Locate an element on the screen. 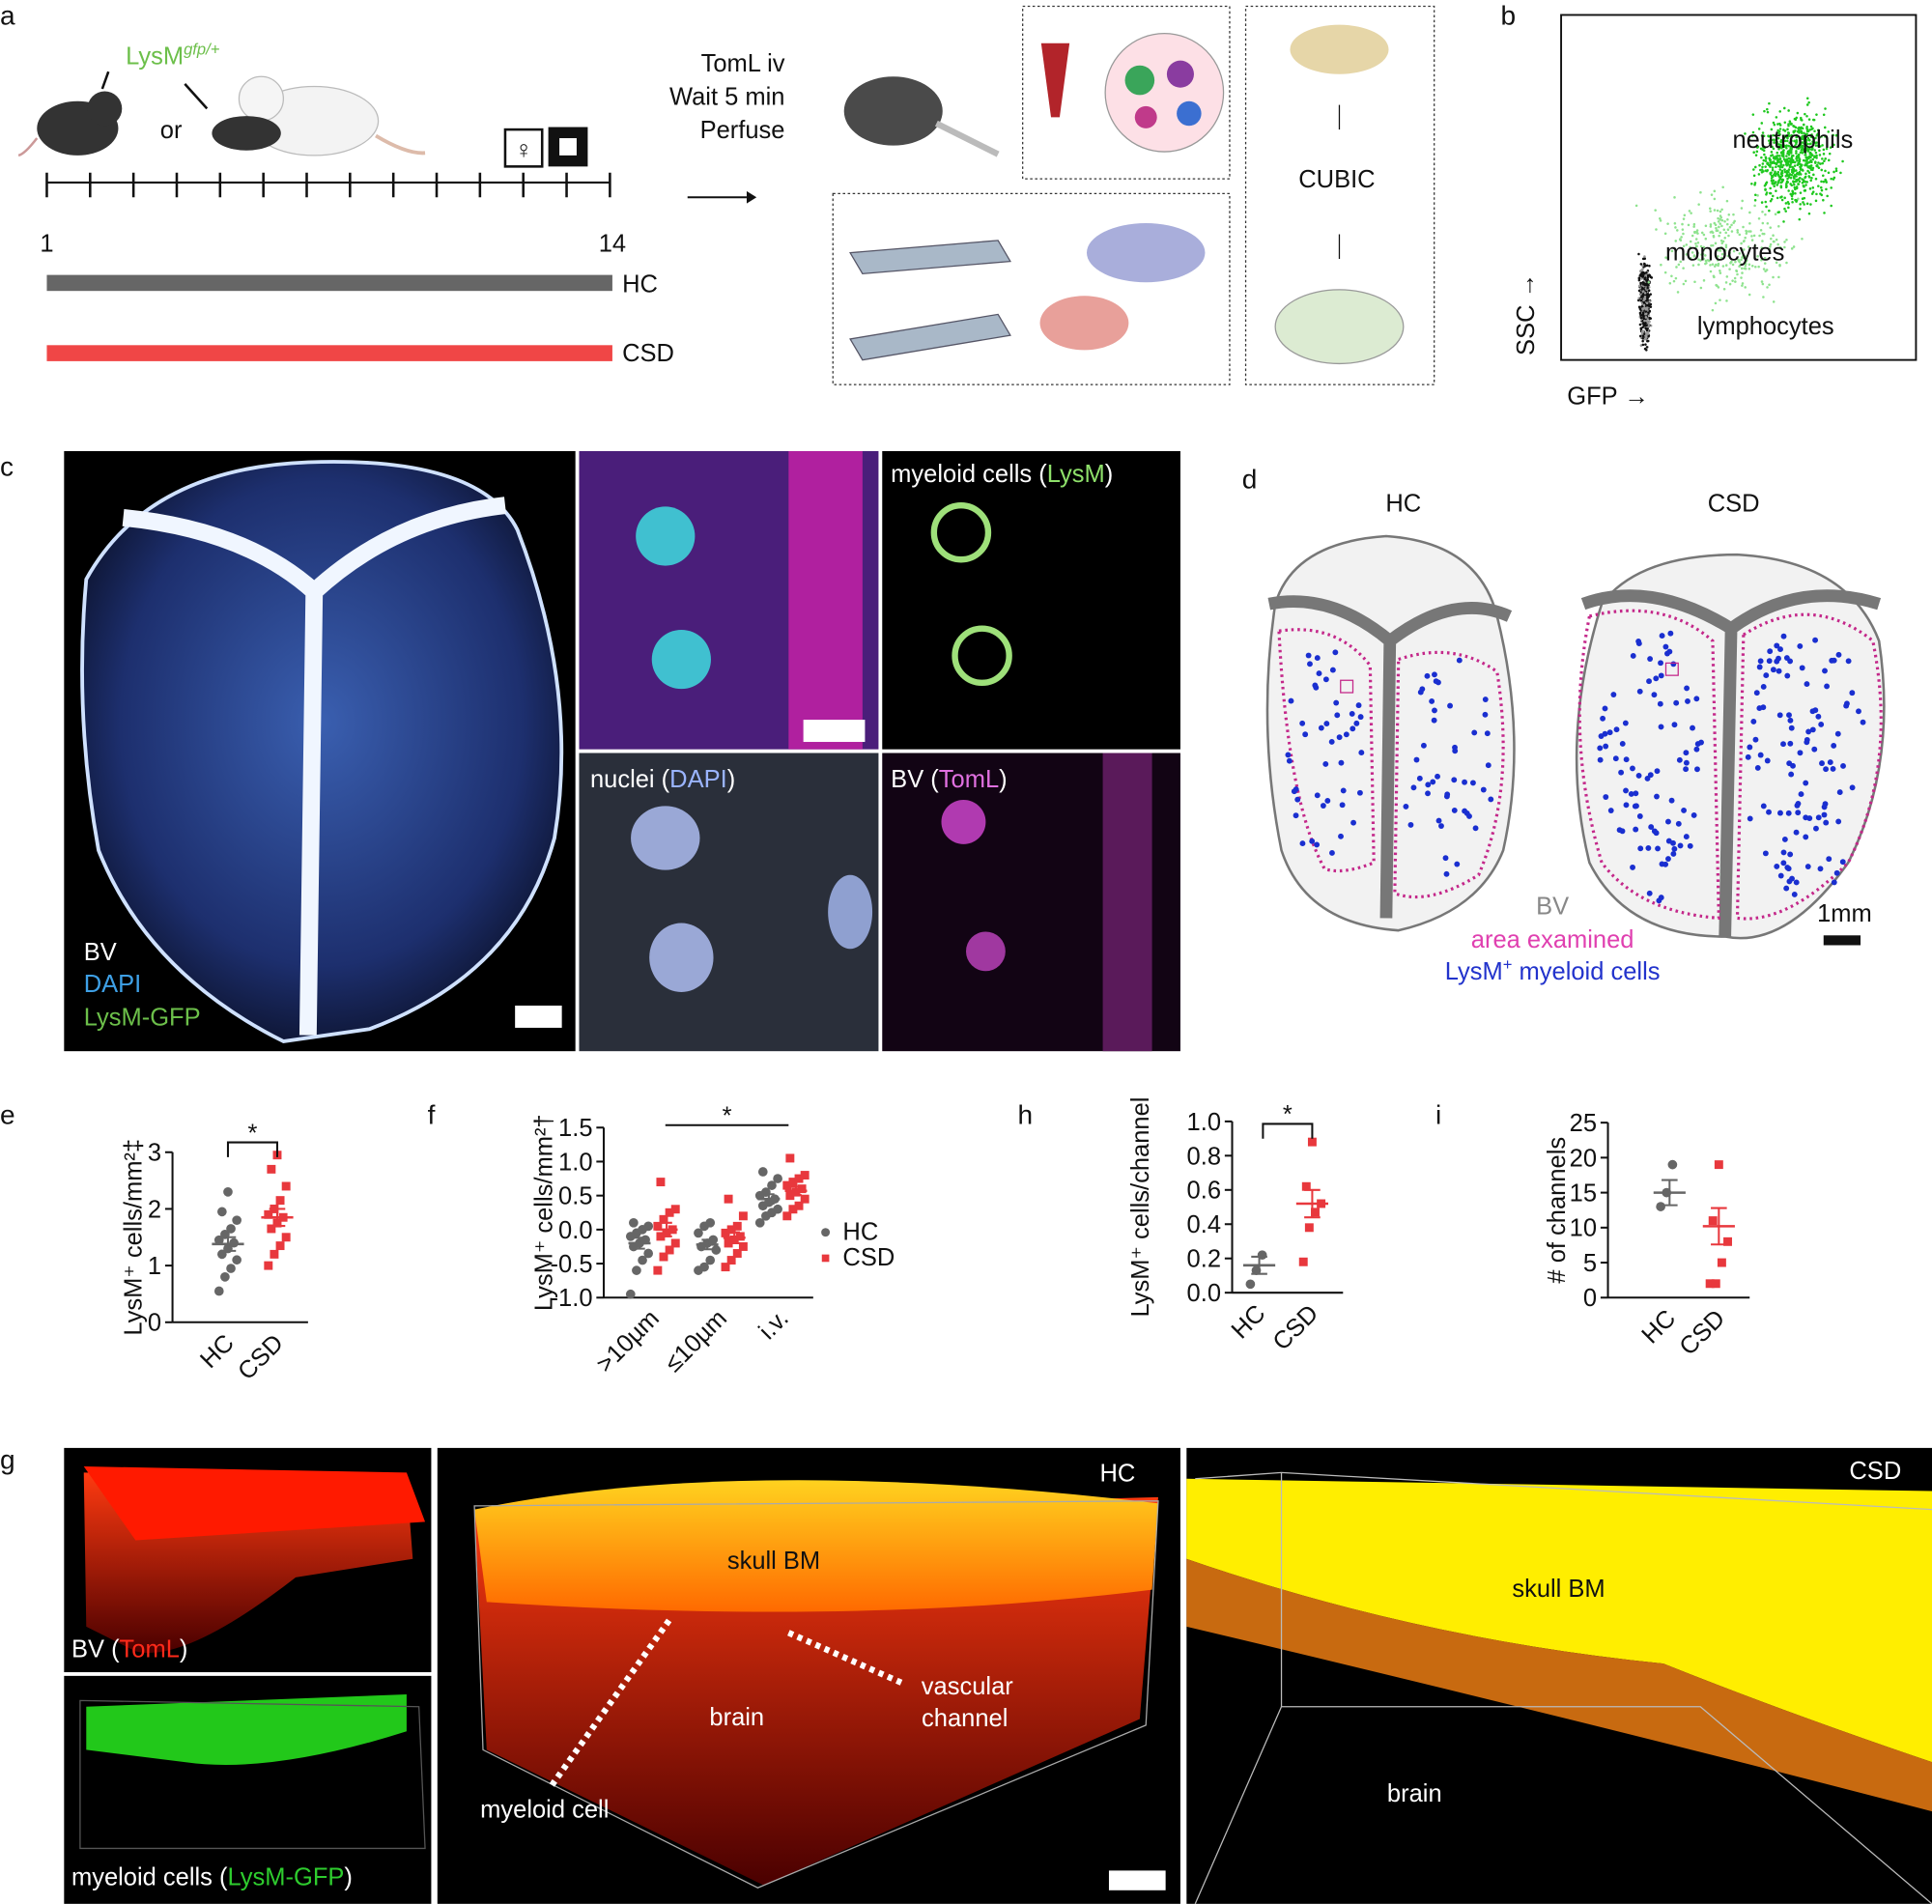  legend-marker is located at coordinates (825, 1258).